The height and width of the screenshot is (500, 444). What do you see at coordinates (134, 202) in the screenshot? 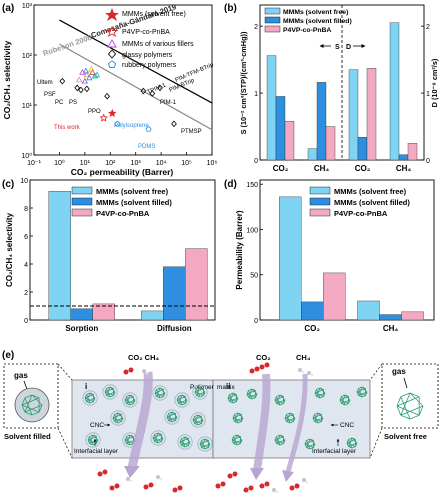
I see `legend-c-1: MMMs (solvent filled)` at bounding box center [134, 202].